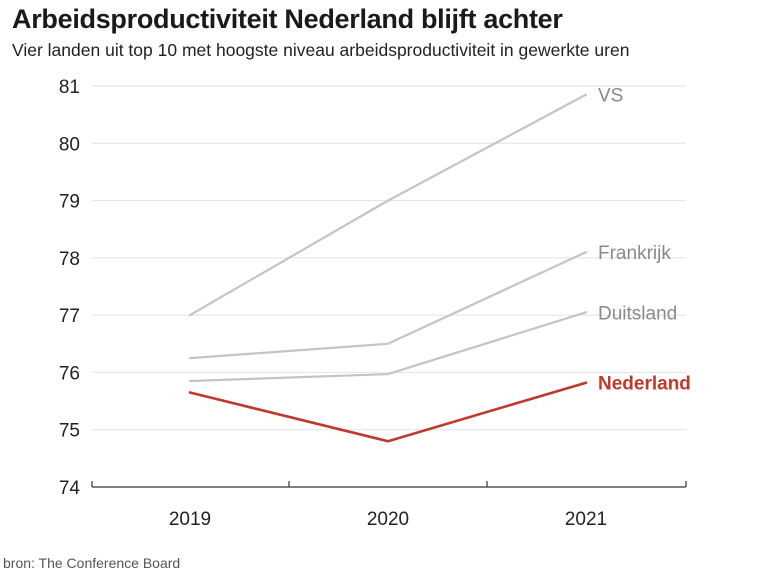  What do you see at coordinates (69, 373) in the screenshot?
I see `y-tick-label-76: 76` at bounding box center [69, 373].